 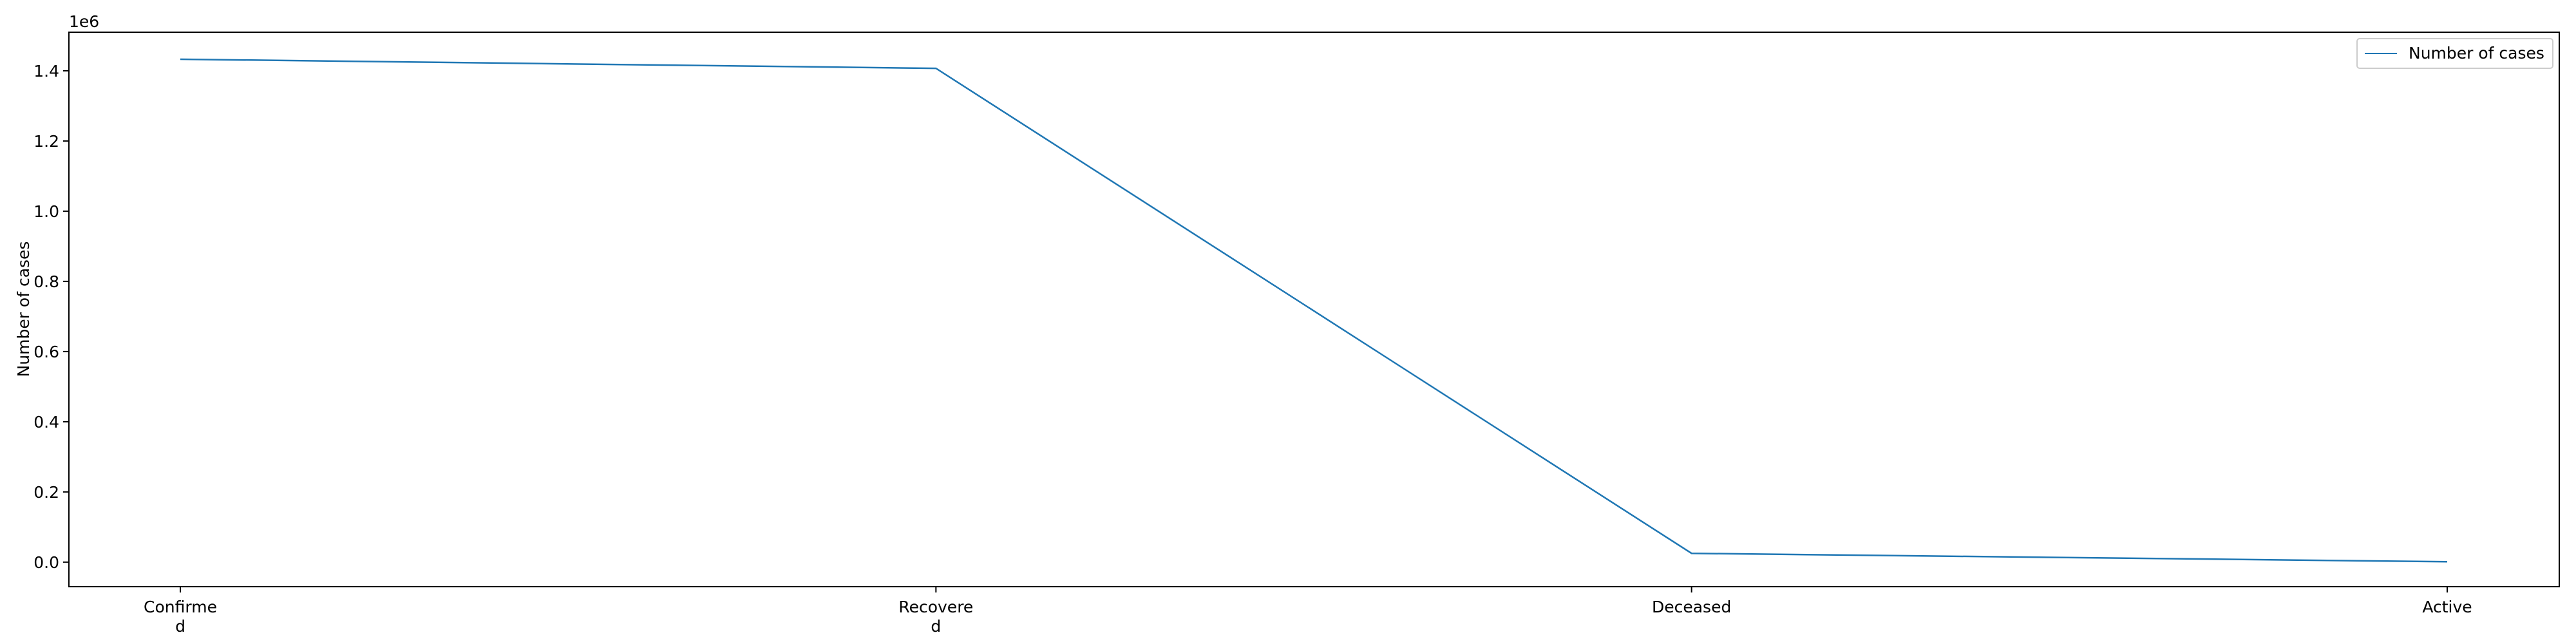 I want to click on x-tick-label: Confirme d, so click(x=181, y=617).